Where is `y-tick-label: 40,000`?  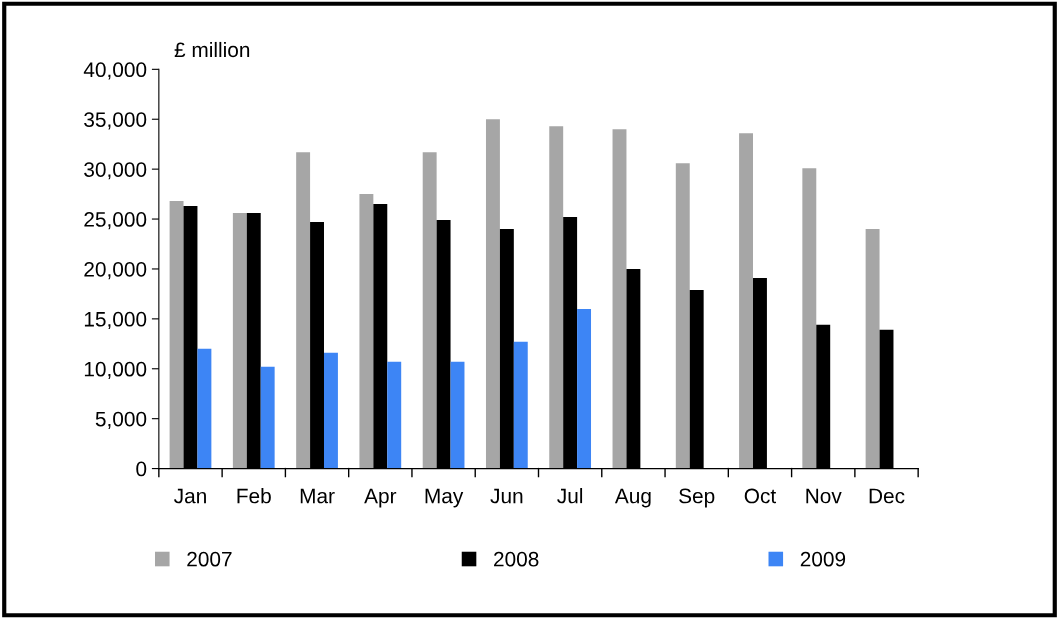
y-tick-label: 40,000 is located at coordinates (115, 71).